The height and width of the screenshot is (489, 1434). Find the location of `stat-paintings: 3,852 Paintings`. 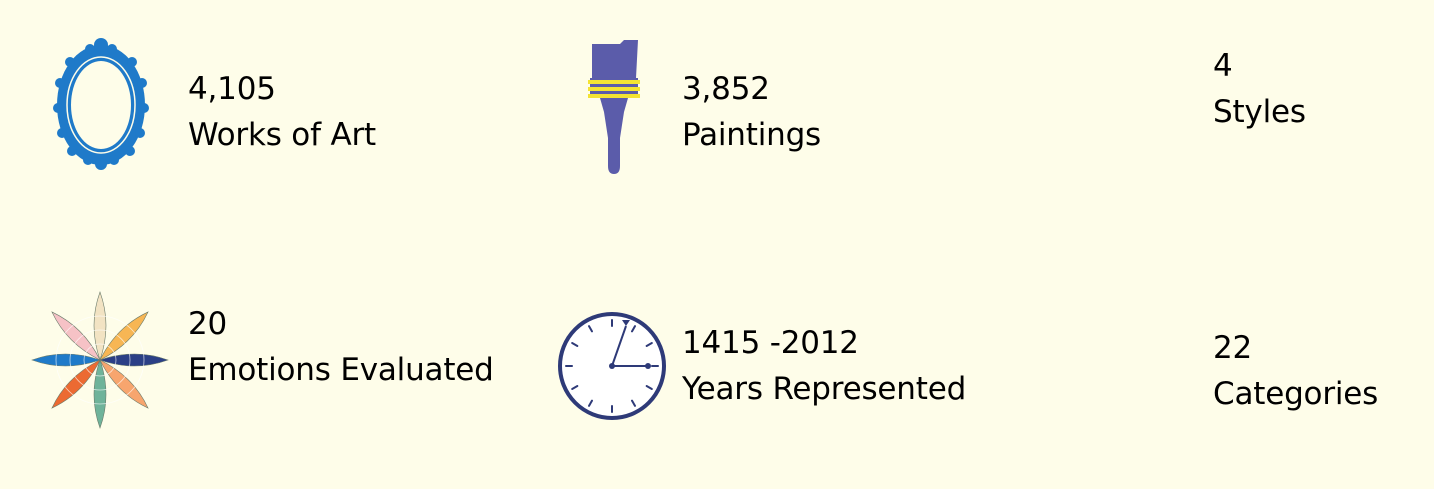

stat-paintings: 3,852 Paintings is located at coordinates (770, 100).